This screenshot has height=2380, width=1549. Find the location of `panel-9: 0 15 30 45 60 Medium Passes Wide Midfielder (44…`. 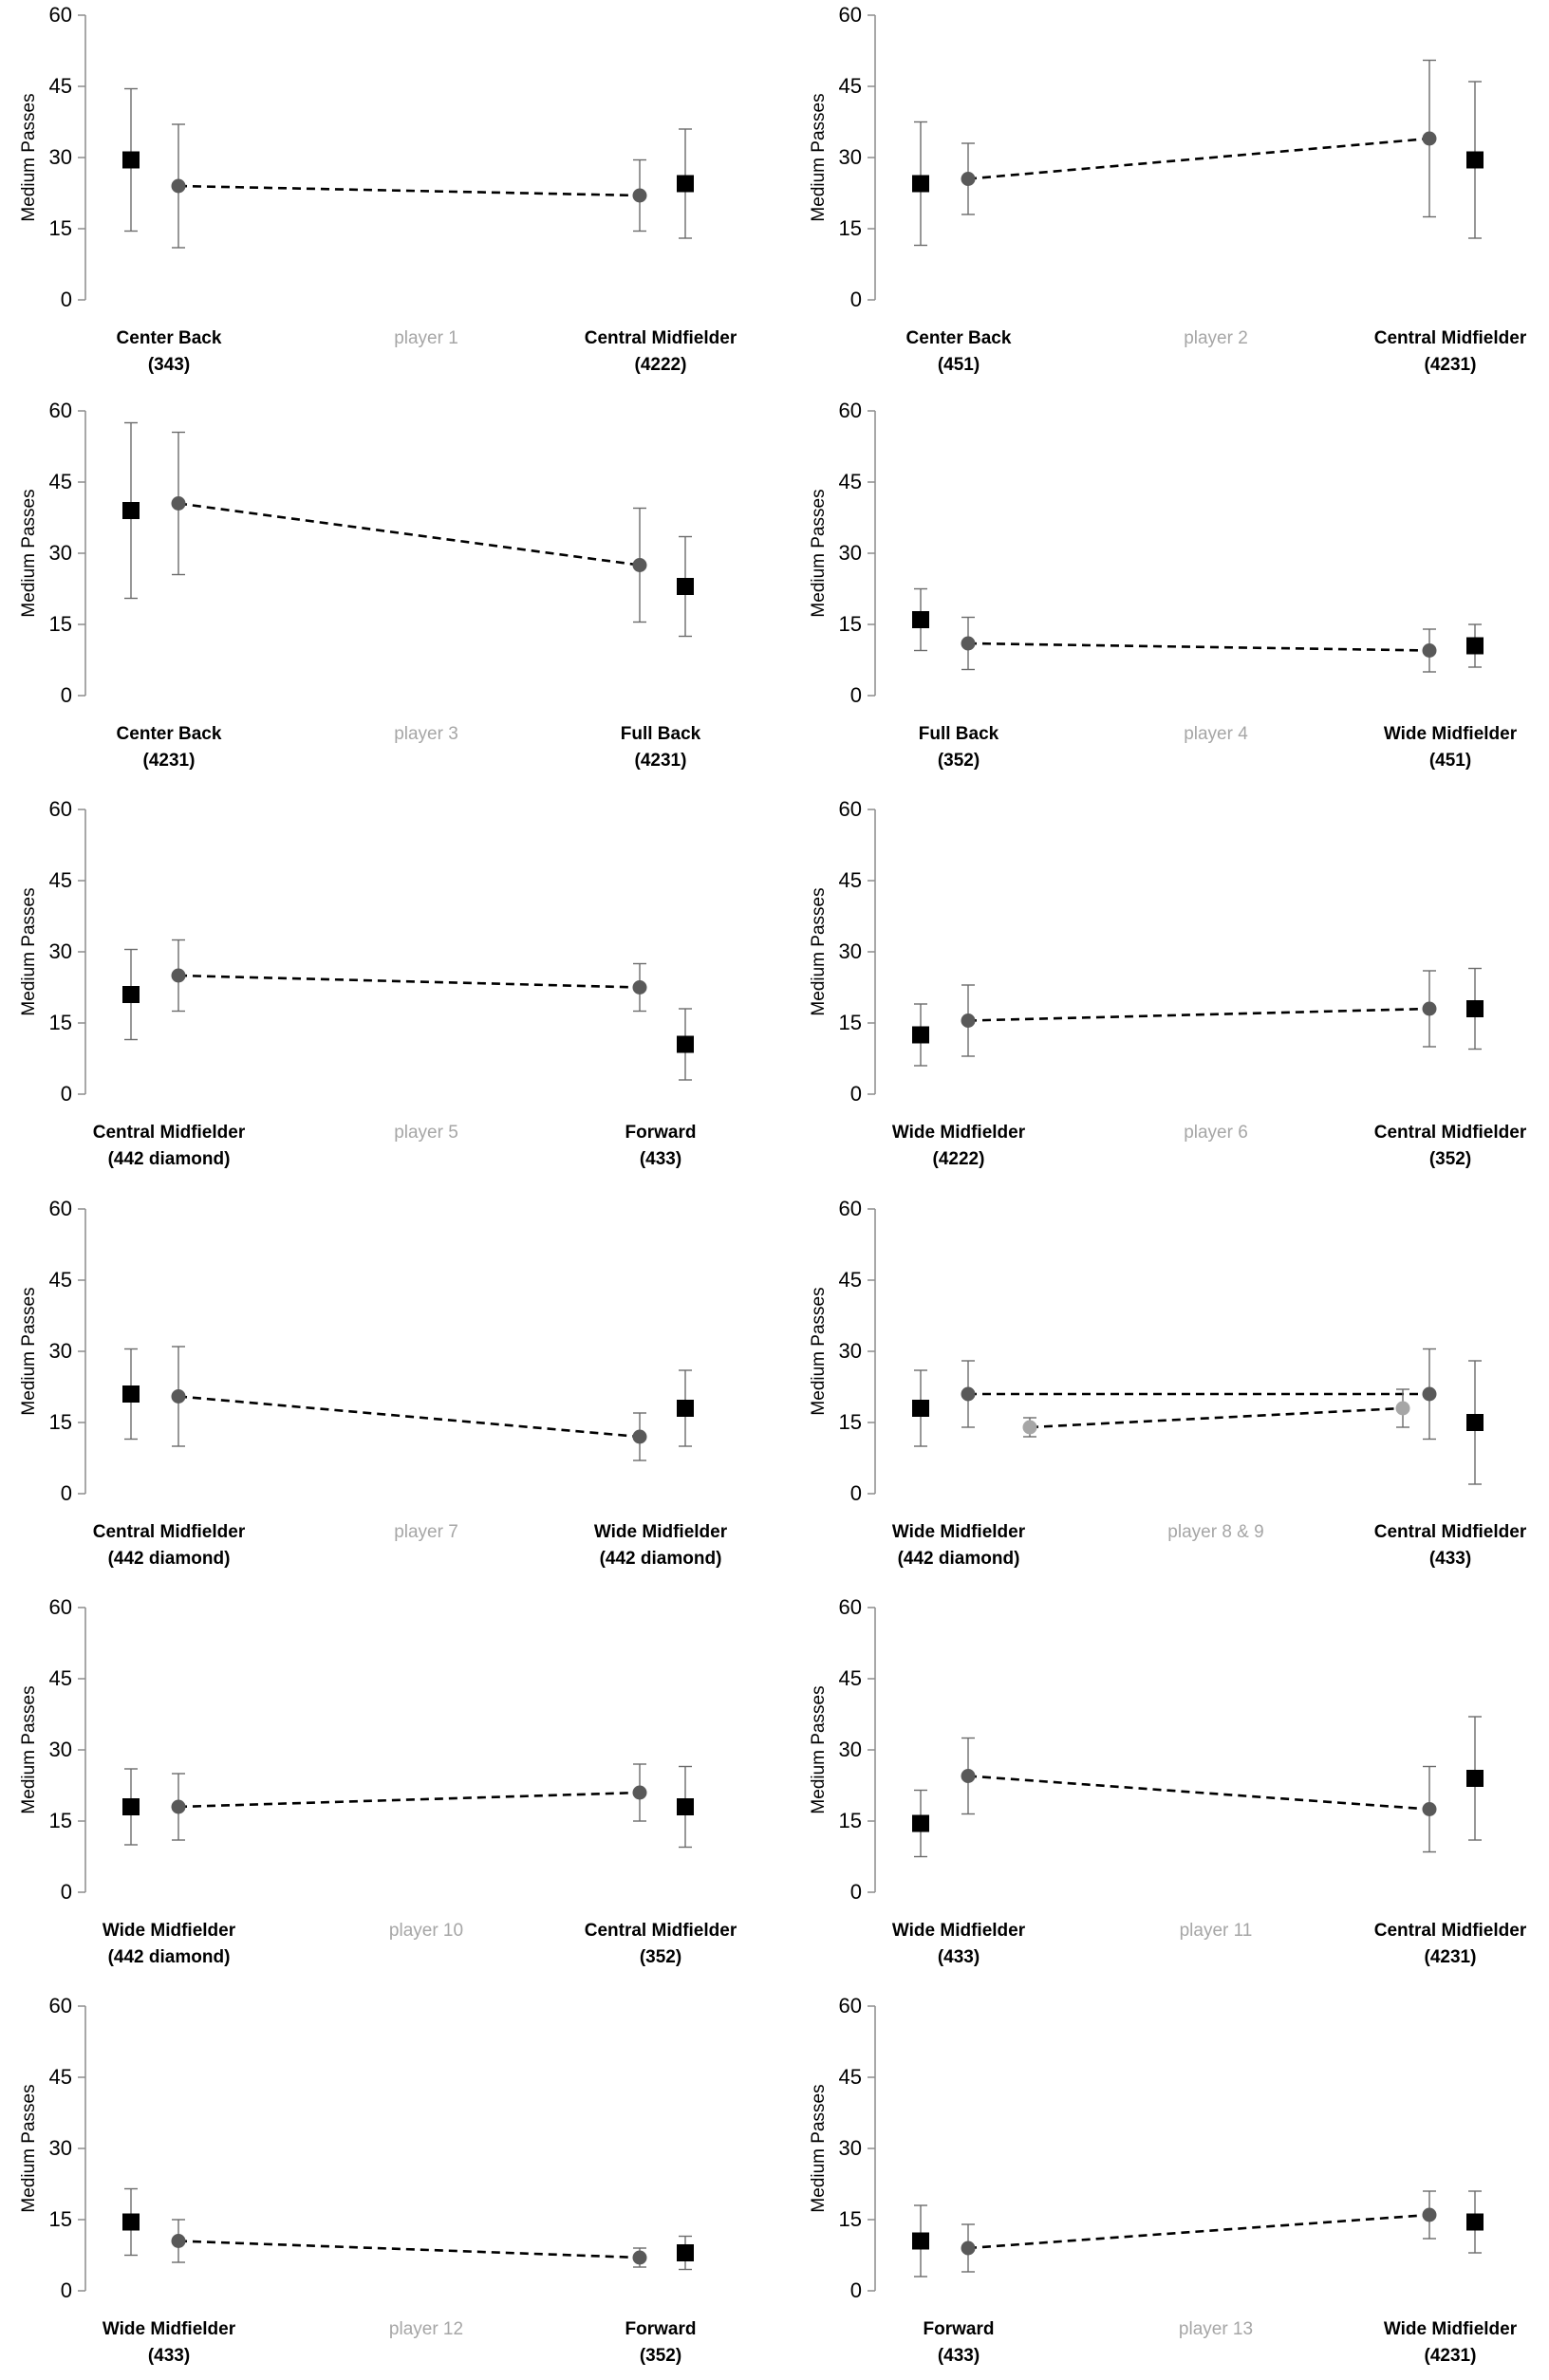

panel-9: 0 15 30 45 60 Medium Passes Wide Midfielder (44… is located at coordinates (378, 1781).